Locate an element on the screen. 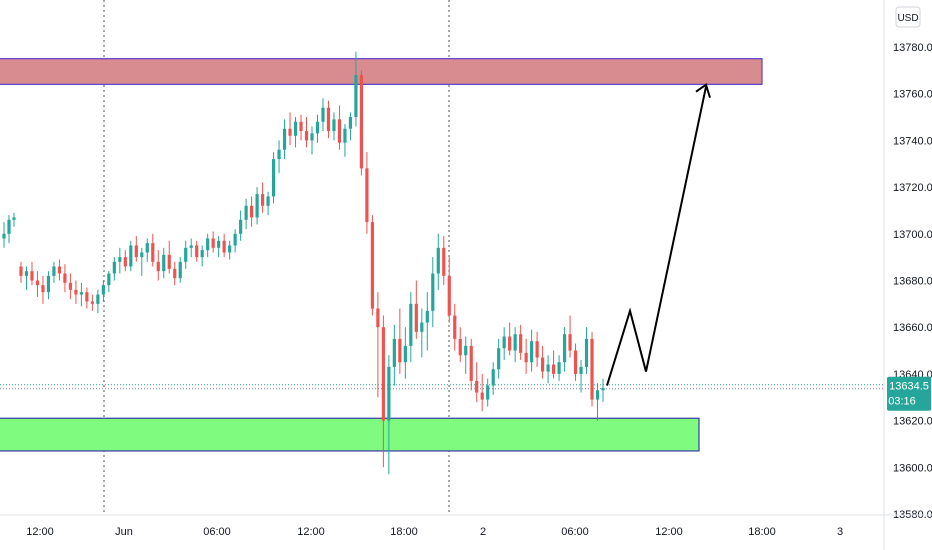  currency-badge is located at coordinates (908, 17).